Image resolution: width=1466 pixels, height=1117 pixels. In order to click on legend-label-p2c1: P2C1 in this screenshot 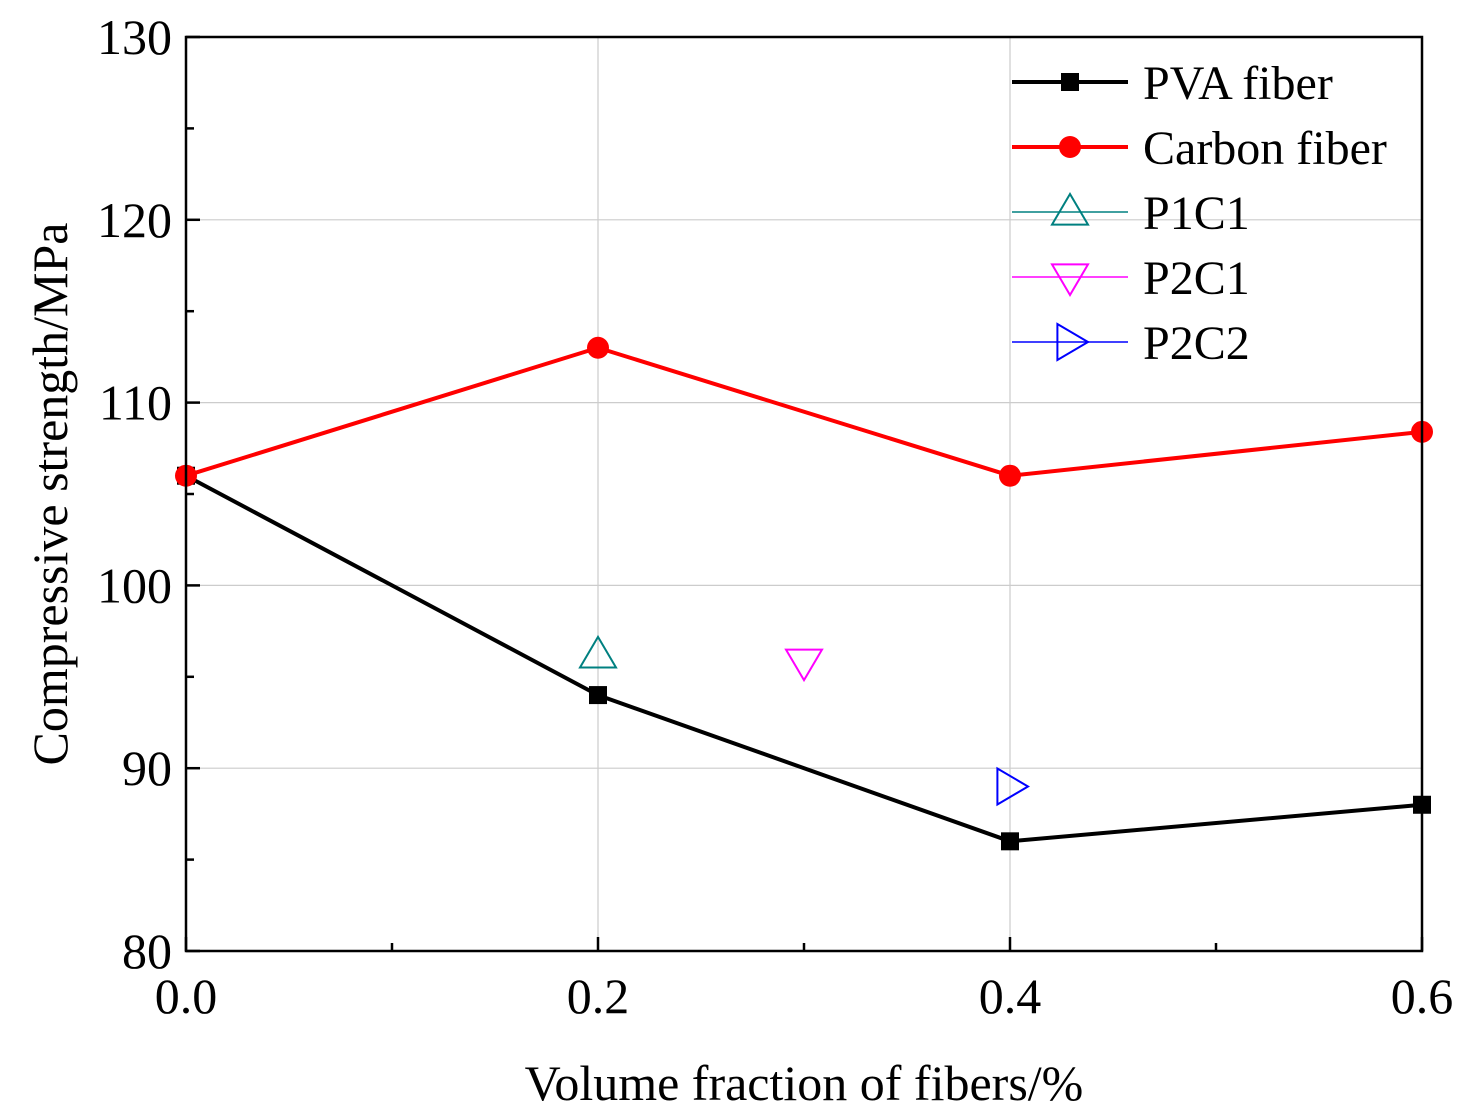, I will do `click(1196, 278)`.